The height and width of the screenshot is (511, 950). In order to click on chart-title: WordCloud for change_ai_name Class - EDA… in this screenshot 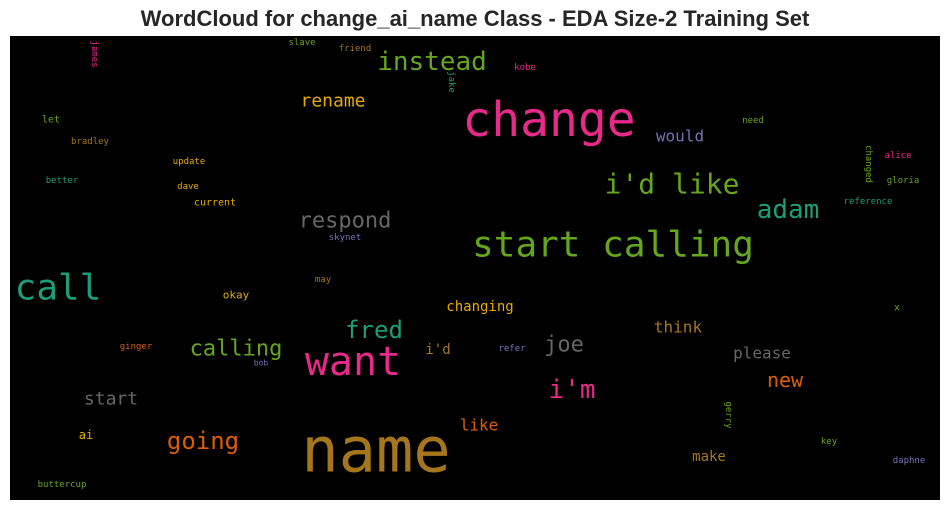, I will do `click(475, 18)`.